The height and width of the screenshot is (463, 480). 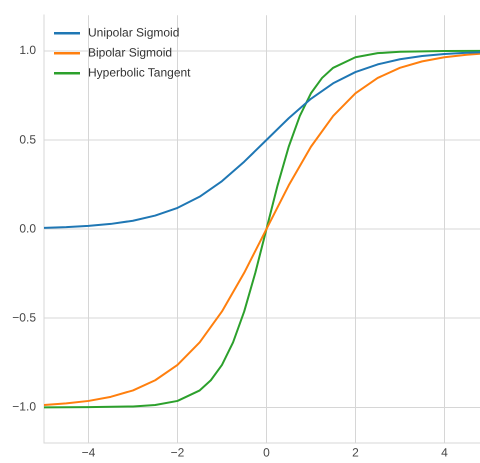 What do you see at coordinates (177, 453) in the screenshot?
I see `x-tick-label: −2` at bounding box center [177, 453].